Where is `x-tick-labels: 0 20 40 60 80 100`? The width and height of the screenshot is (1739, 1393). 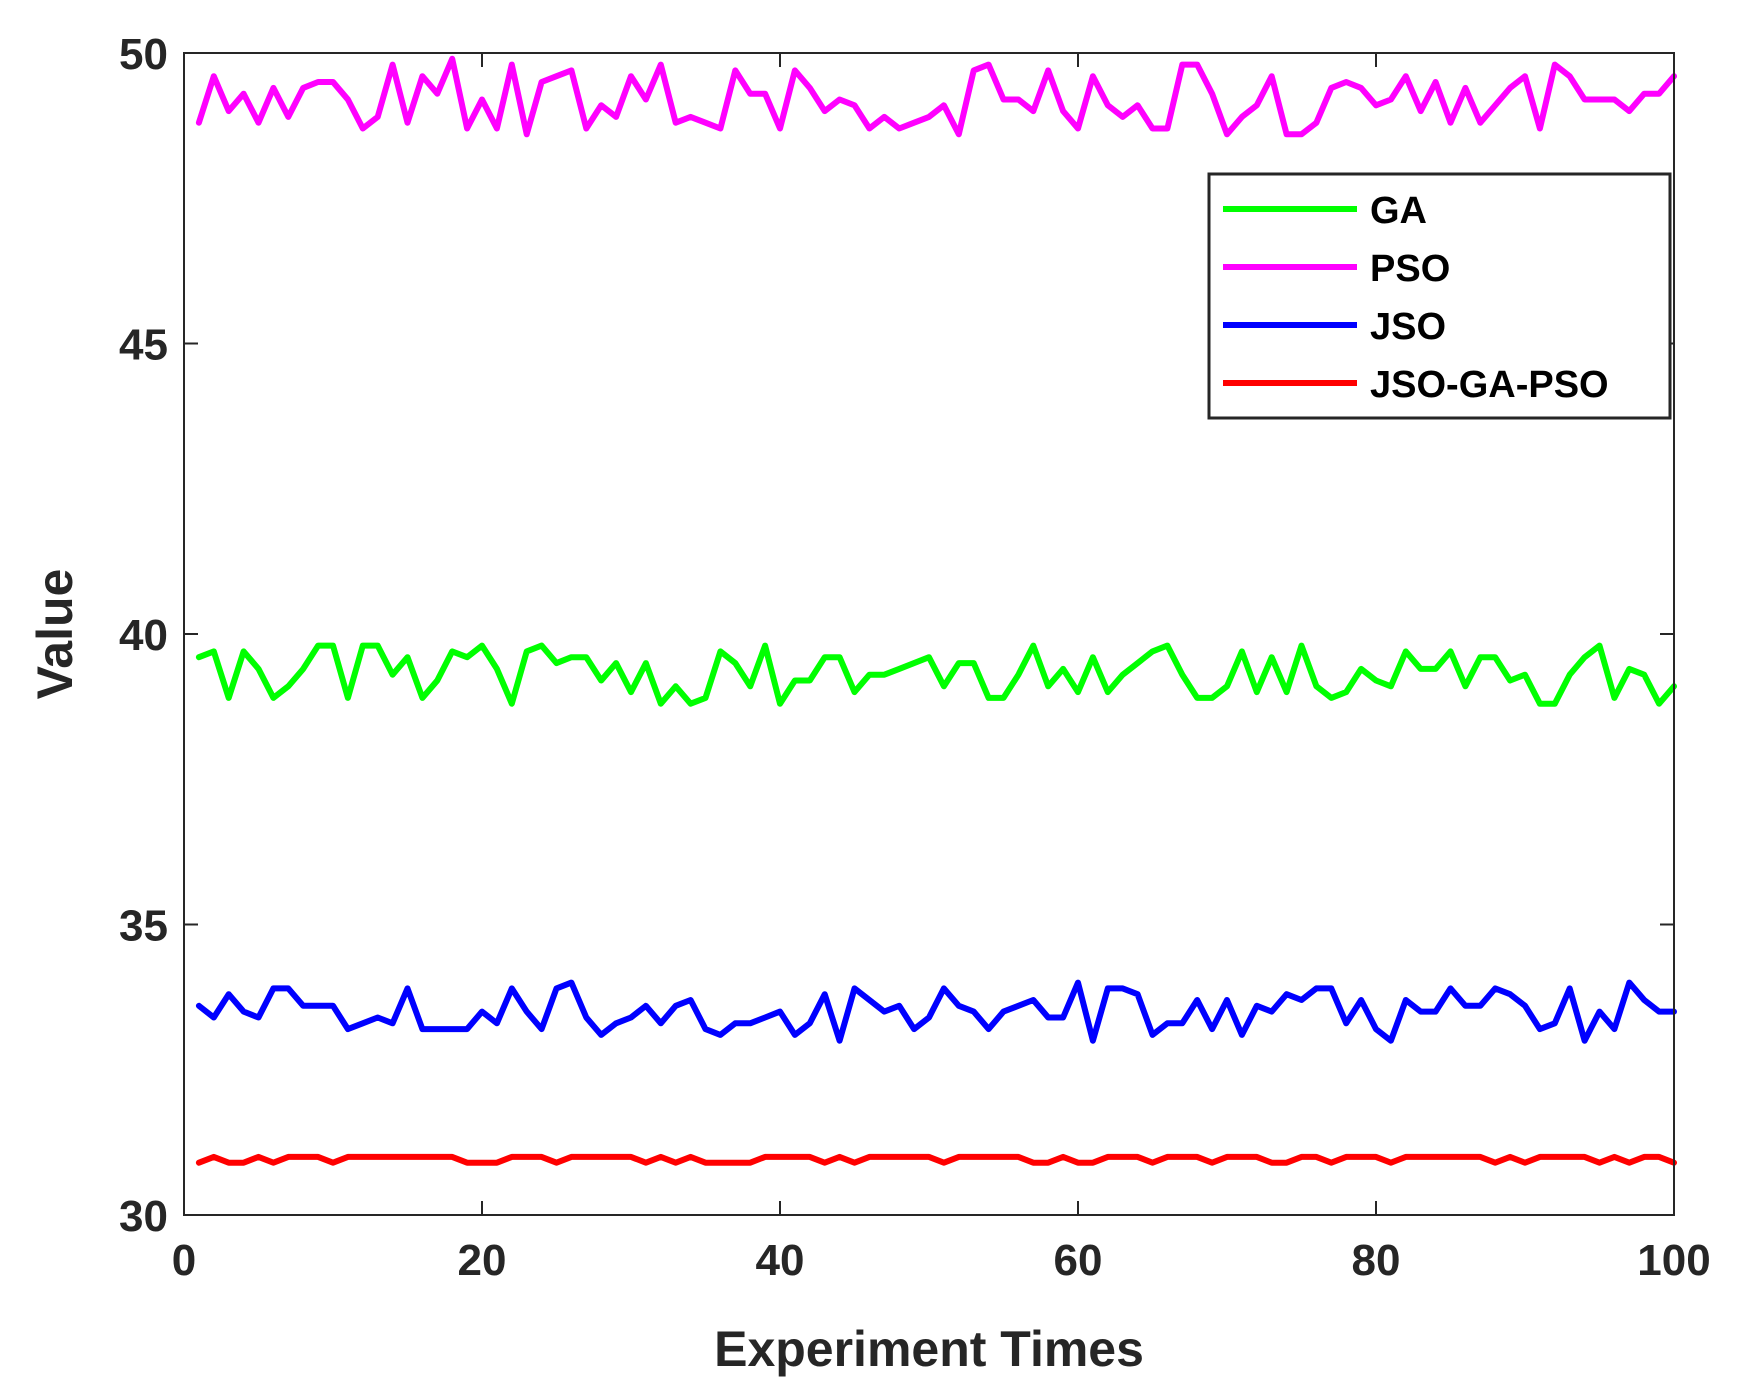 x-tick-labels: 0 20 40 60 80 100 is located at coordinates (941, 1260).